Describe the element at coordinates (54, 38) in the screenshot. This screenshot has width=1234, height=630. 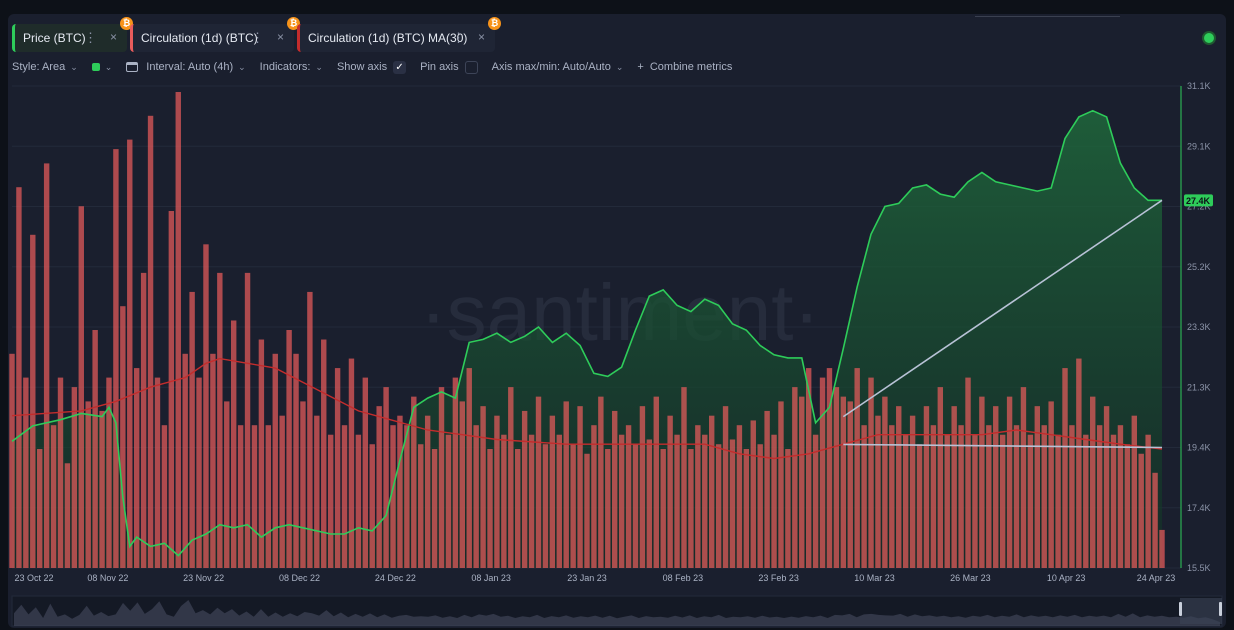
I see `metric-tab-label: Price (BTC)` at that location.